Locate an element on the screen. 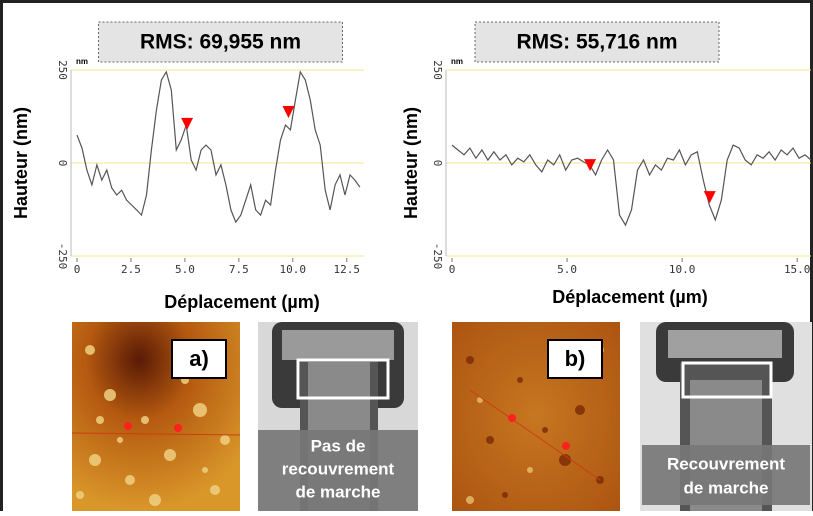 The height and width of the screenshot is (516, 813). x-tick-label: 15.0 is located at coordinates (797, 269).